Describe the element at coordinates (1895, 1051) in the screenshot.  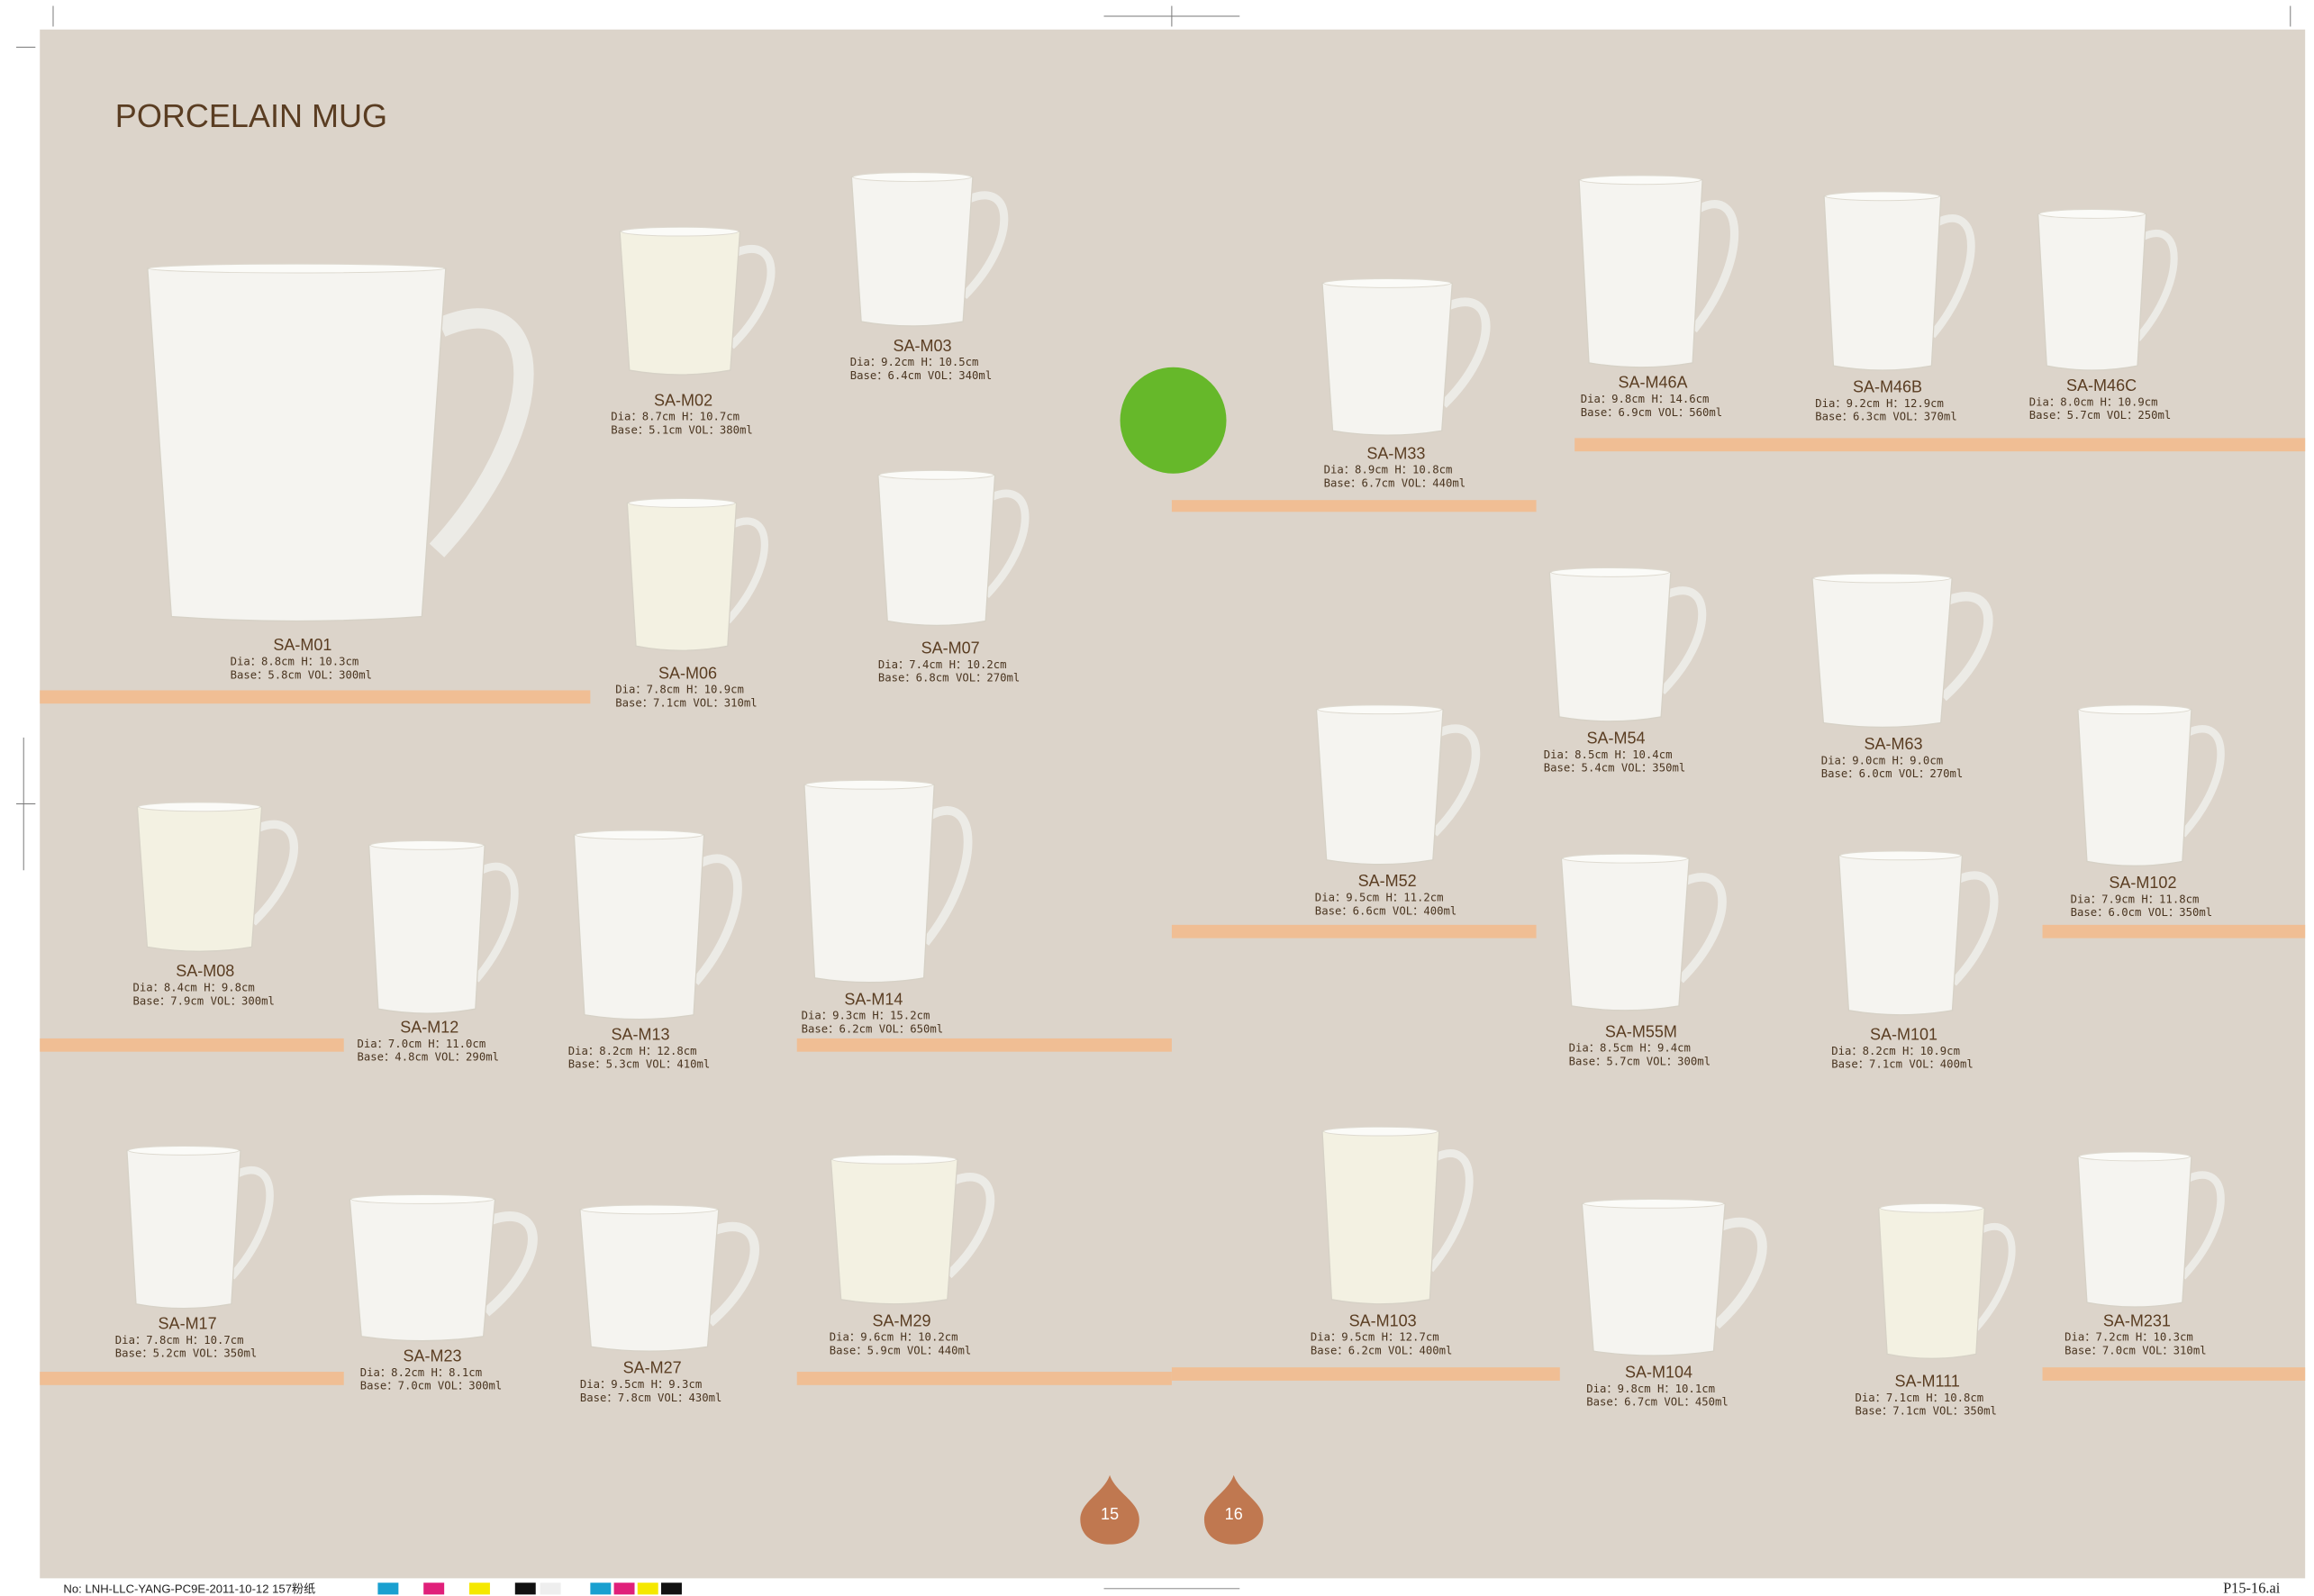
I see `product-dimensions: Dia：8.2cm H：10.9cm` at that location.